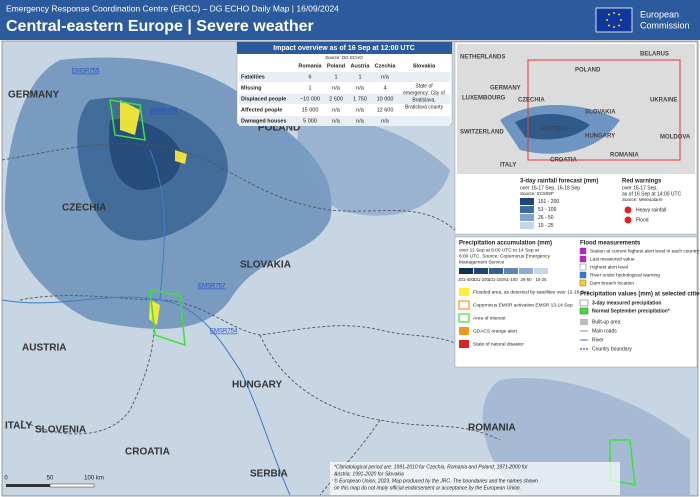 This screenshot has height=497, width=700. What do you see at coordinates (279, 128) in the screenshot?
I see `country-label: POLAND` at bounding box center [279, 128].